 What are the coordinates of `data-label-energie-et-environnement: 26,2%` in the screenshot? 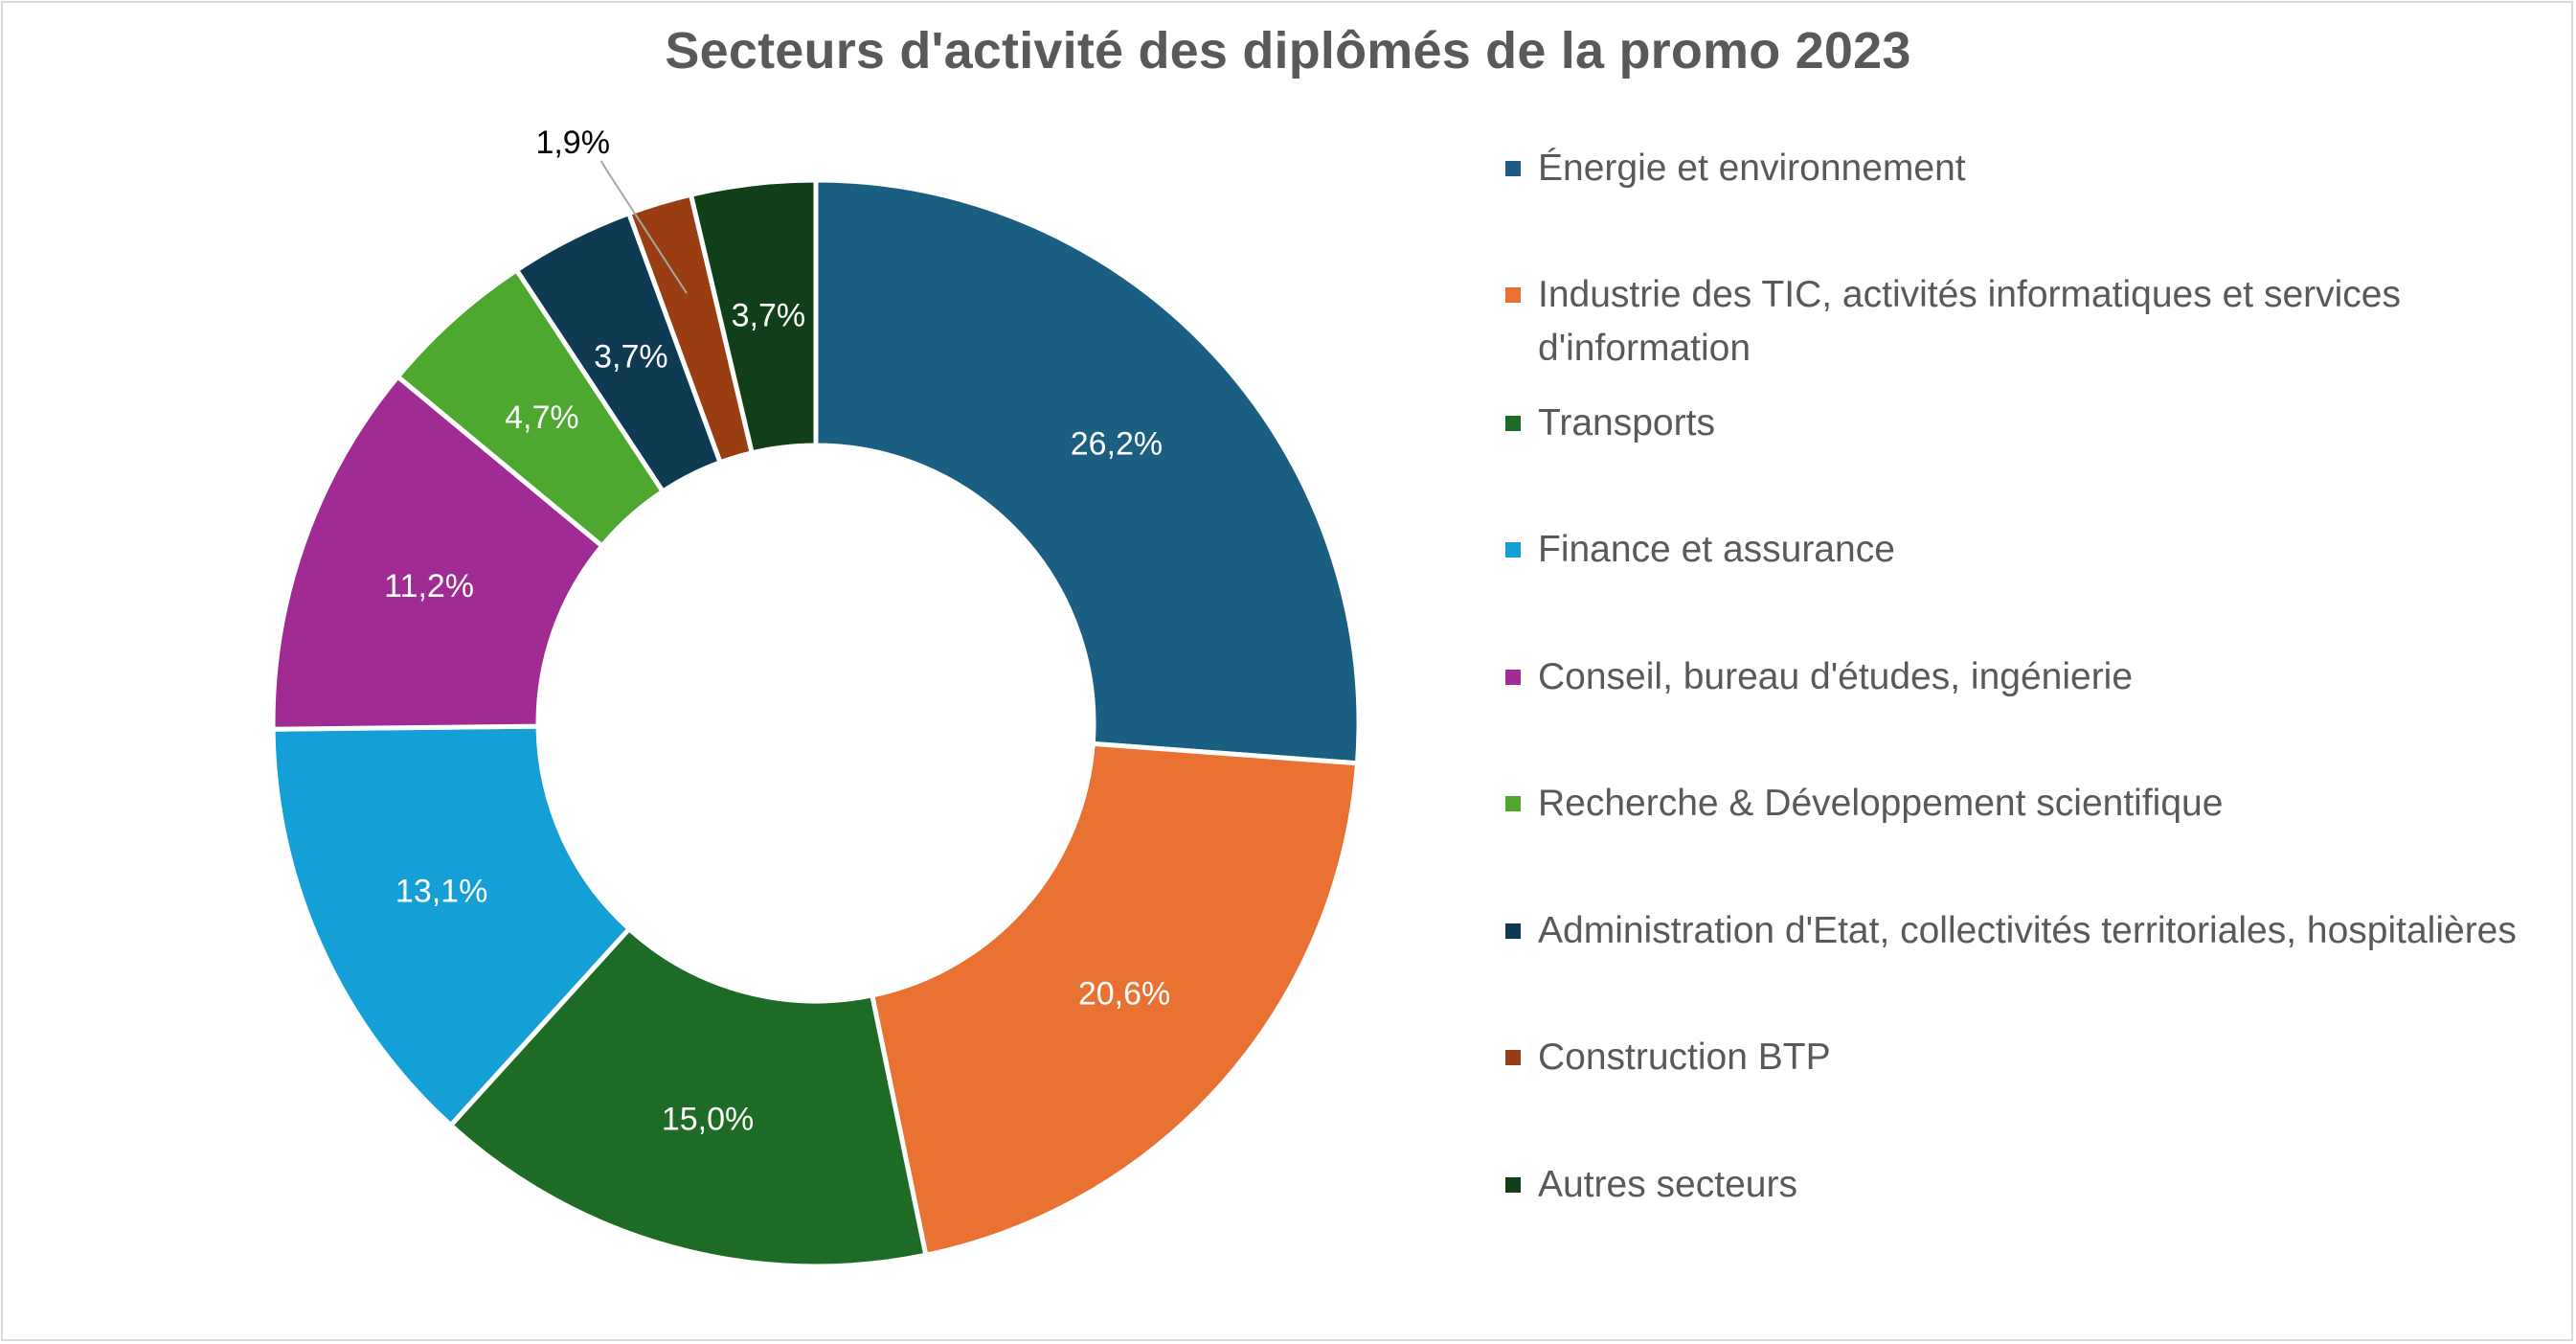 It's located at (1117, 443).